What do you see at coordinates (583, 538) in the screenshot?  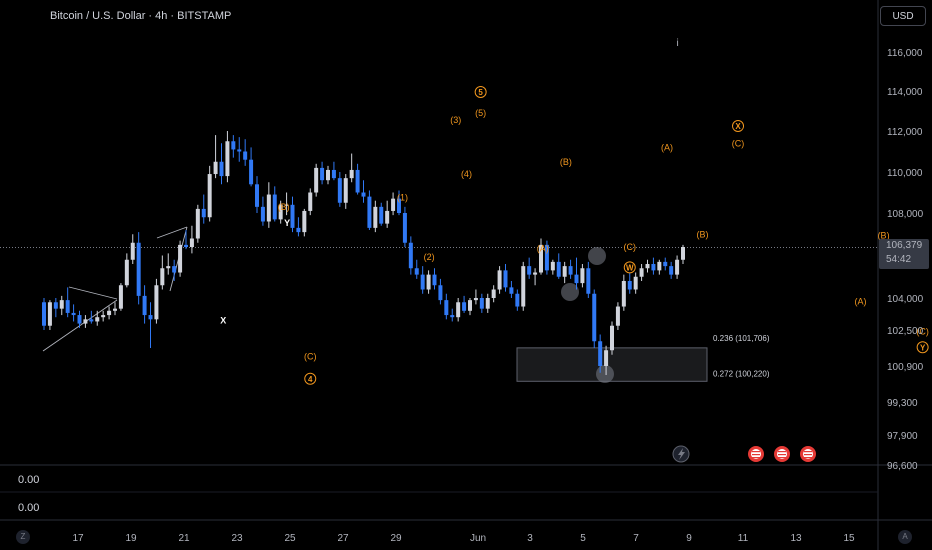 I see `time-tick: 5` at bounding box center [583, 538].